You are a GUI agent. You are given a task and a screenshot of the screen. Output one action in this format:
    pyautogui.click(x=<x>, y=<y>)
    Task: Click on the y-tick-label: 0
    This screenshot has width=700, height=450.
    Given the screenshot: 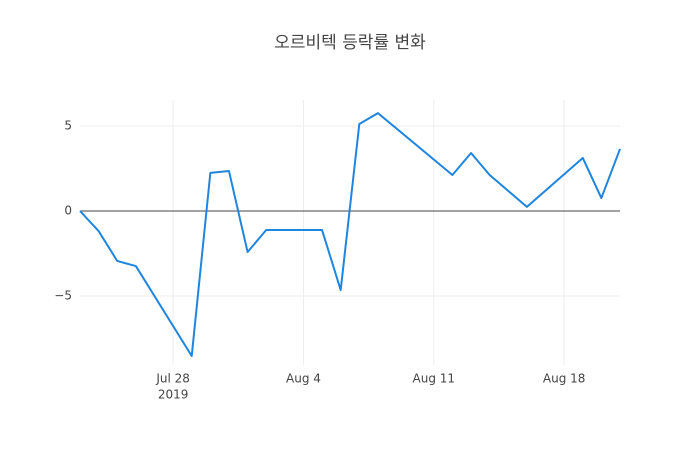 What is the action you would take?
    pyautogui.click(x=68, y=210)
    